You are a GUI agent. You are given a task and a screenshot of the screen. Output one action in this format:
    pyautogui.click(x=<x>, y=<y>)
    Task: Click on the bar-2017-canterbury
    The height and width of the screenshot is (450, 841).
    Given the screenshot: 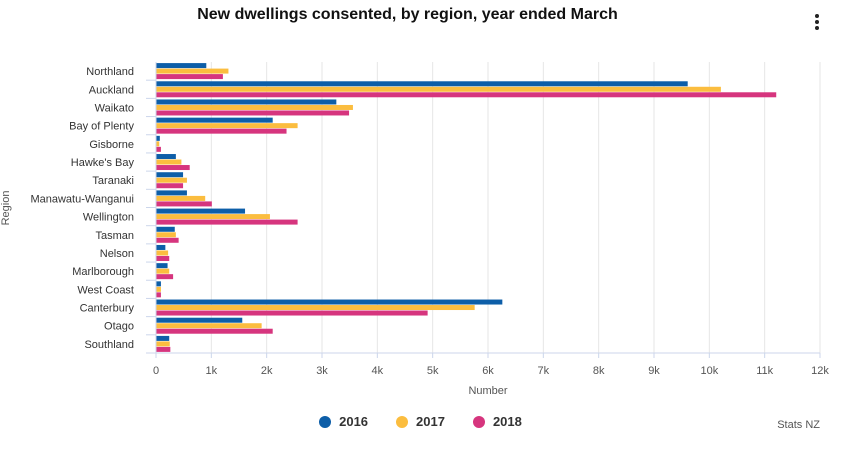 What is the action you would take?
    pyautogui.click(x=315, y=308)
    